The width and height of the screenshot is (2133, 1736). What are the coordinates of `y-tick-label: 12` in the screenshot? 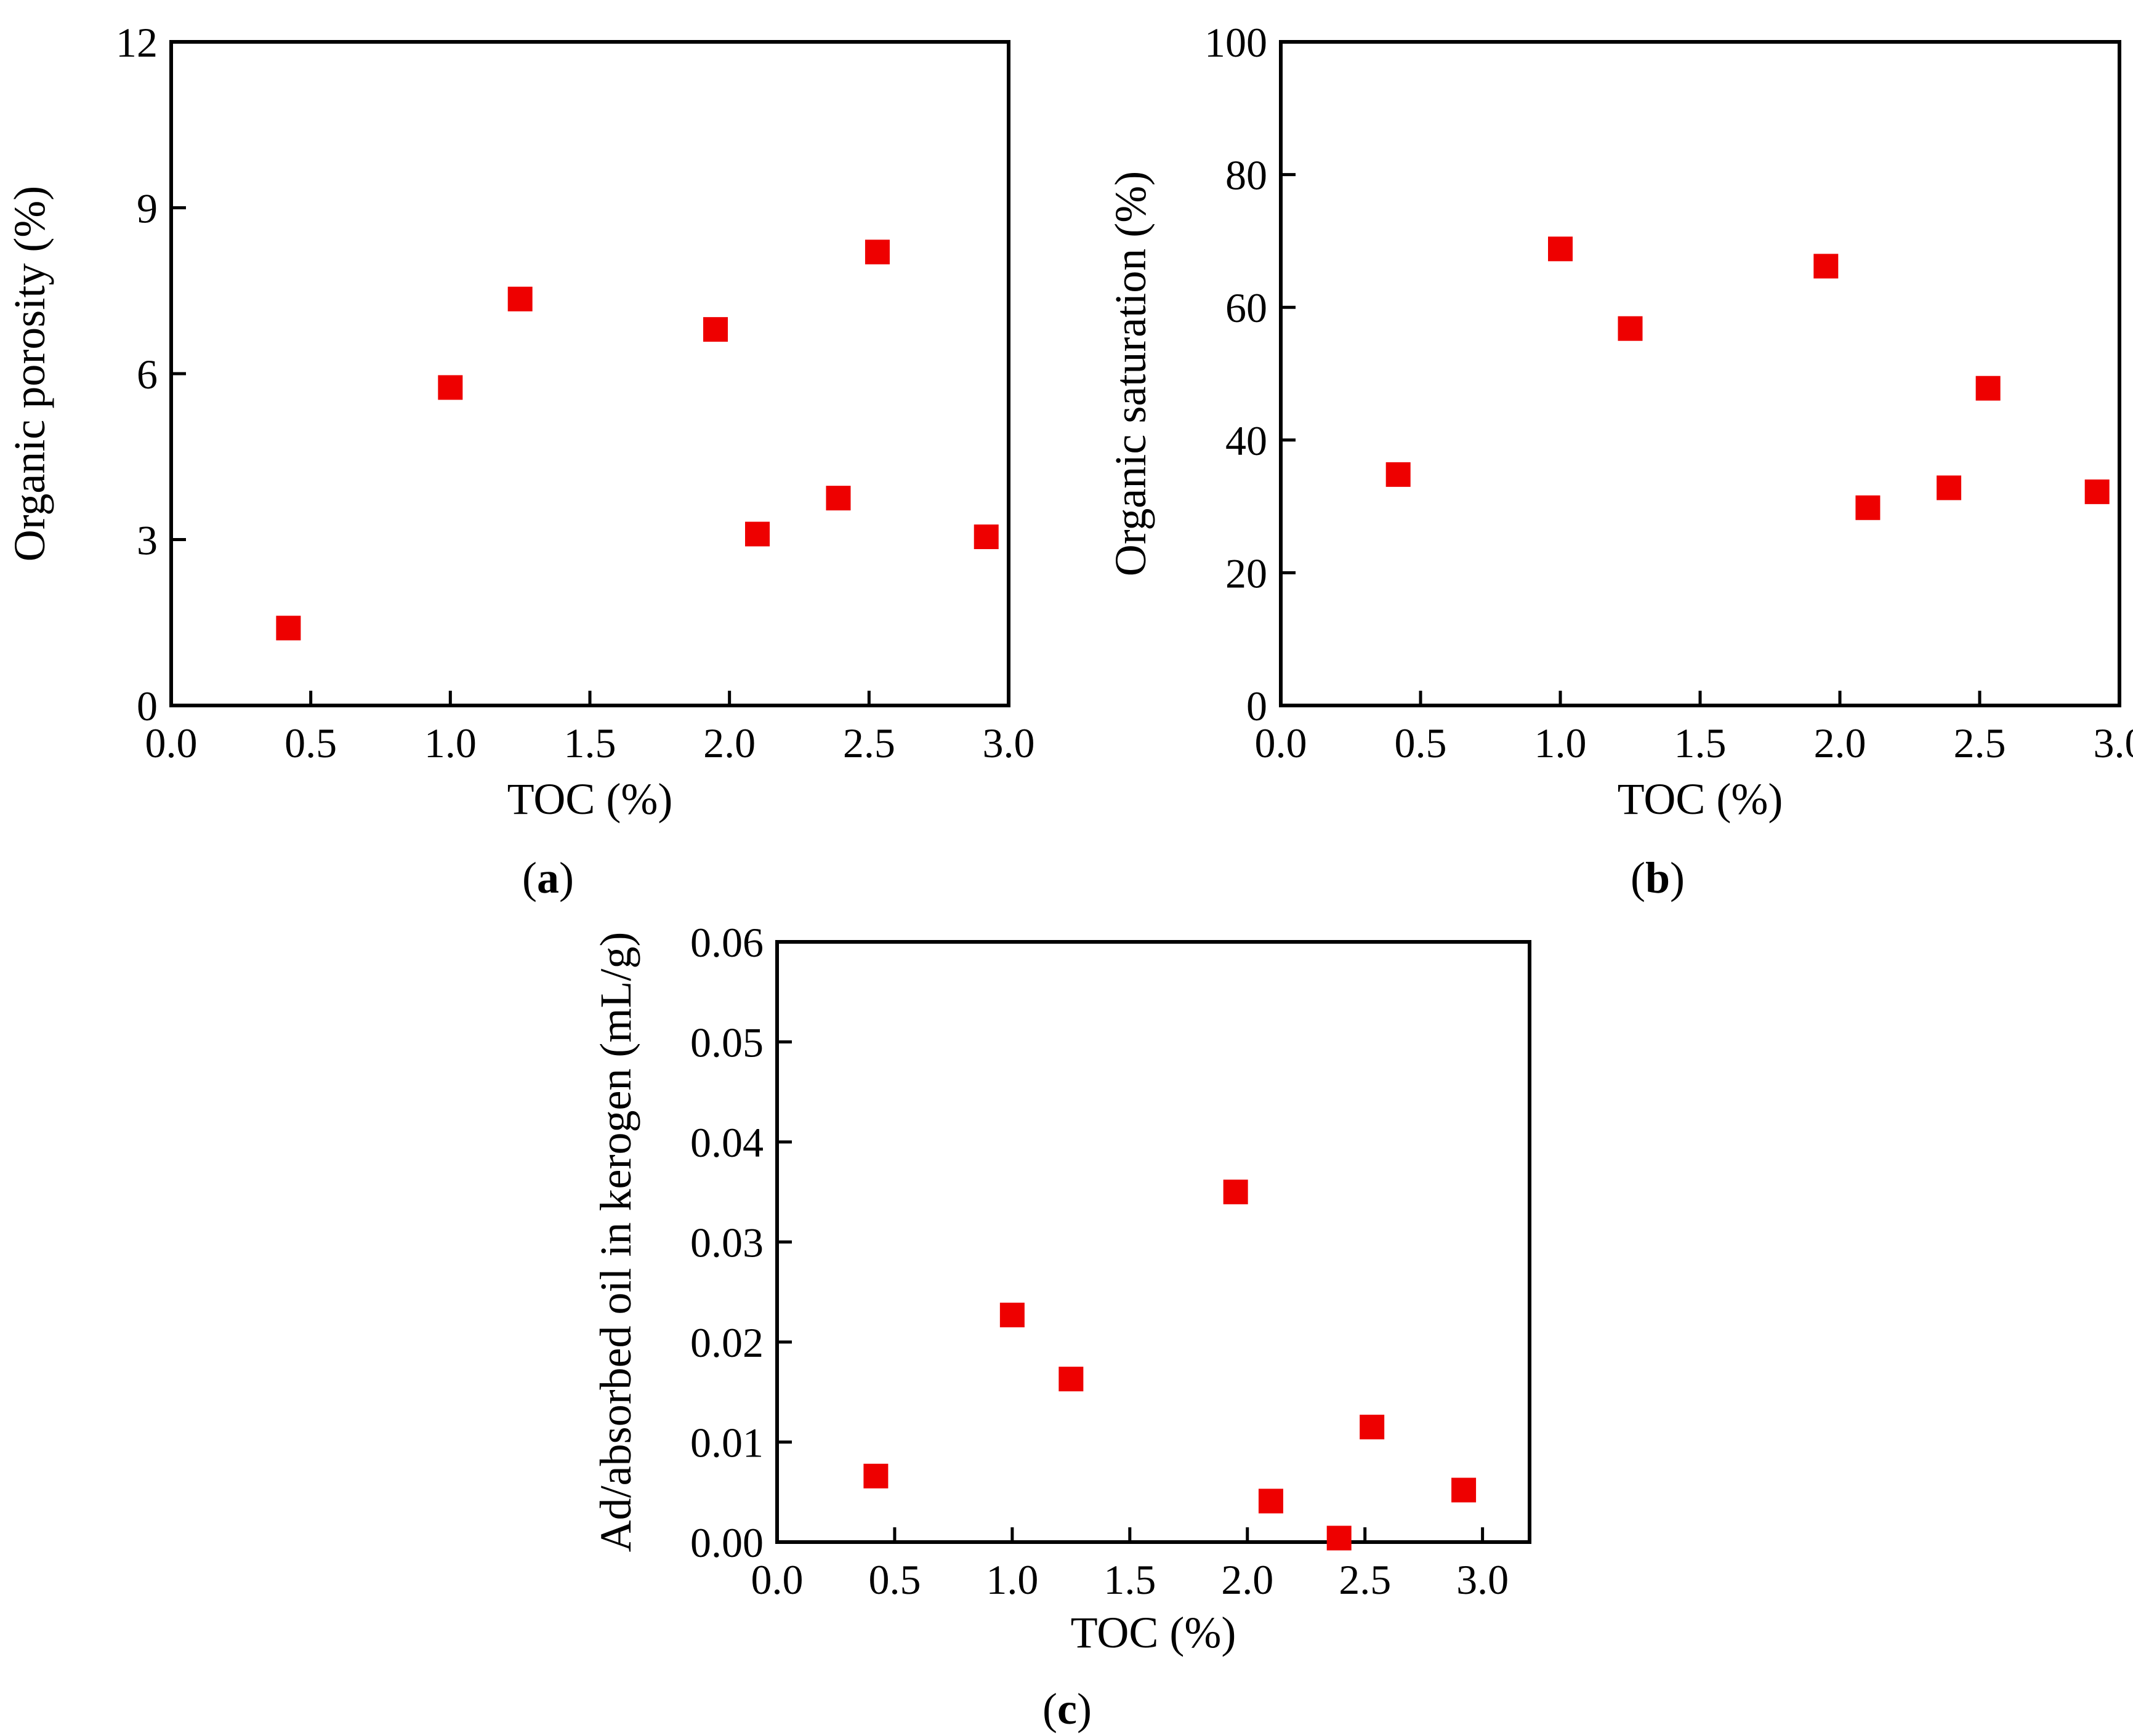 It's located at (137, 43).